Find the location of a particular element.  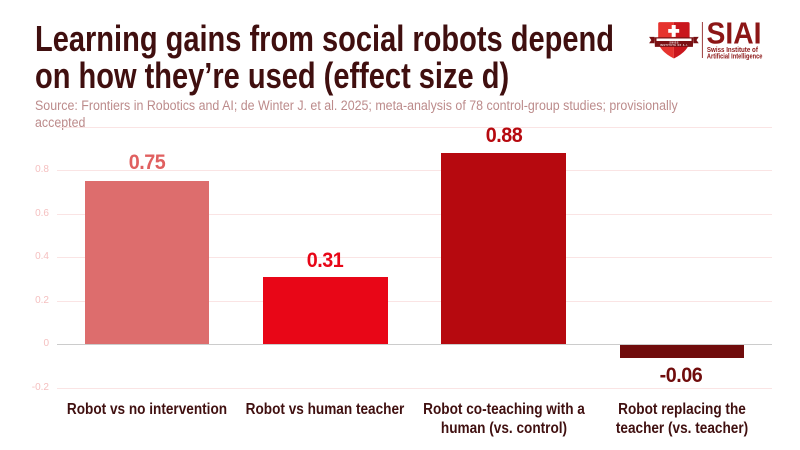

svg-text: Swiss Institute of is located at coordinates (733, 50).